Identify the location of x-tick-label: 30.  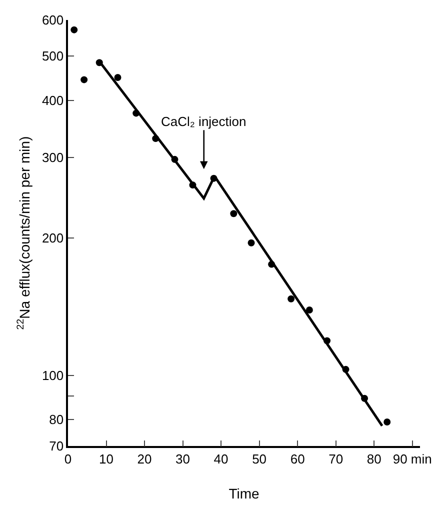
(183, 458).